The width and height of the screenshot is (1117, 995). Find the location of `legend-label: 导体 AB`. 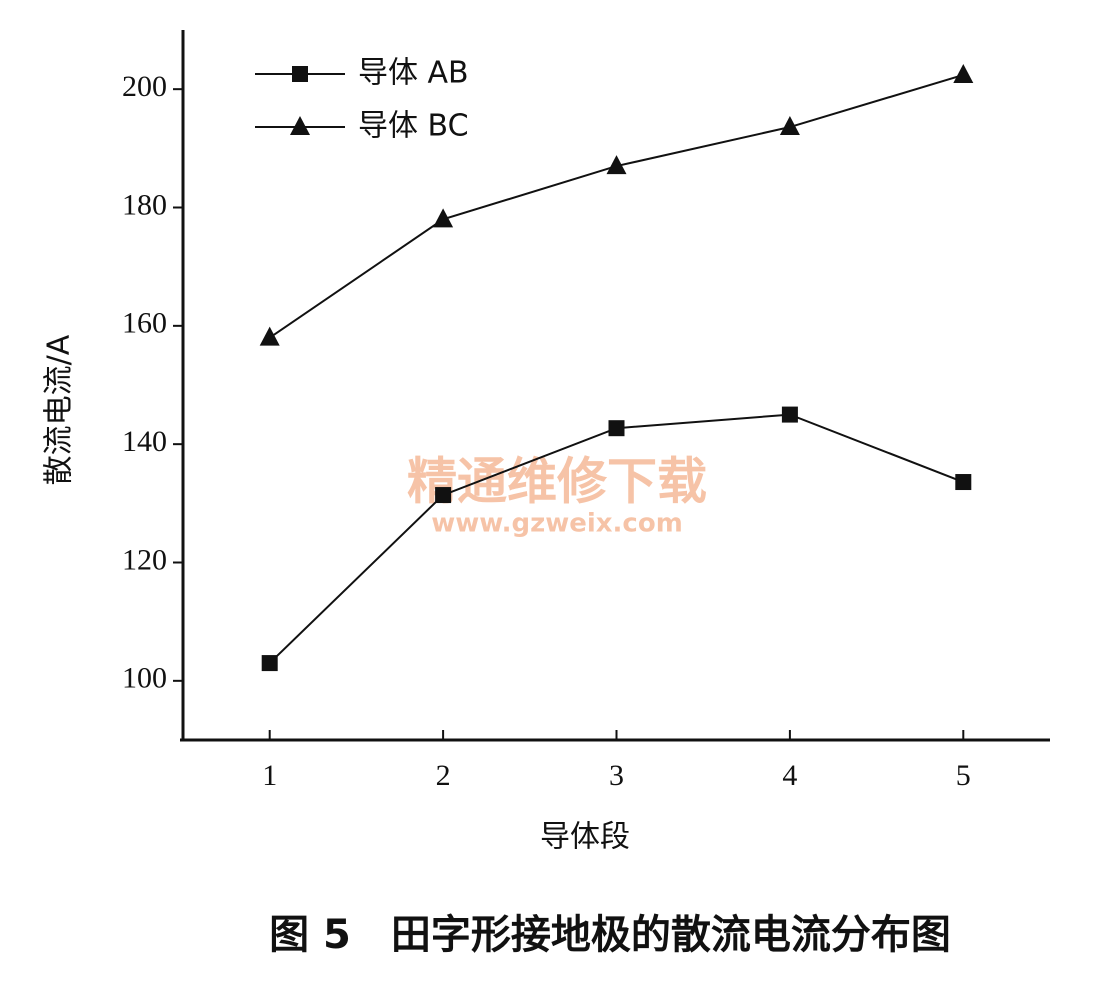

legend-label: 导体 AB is located at coordinates (413, 73).